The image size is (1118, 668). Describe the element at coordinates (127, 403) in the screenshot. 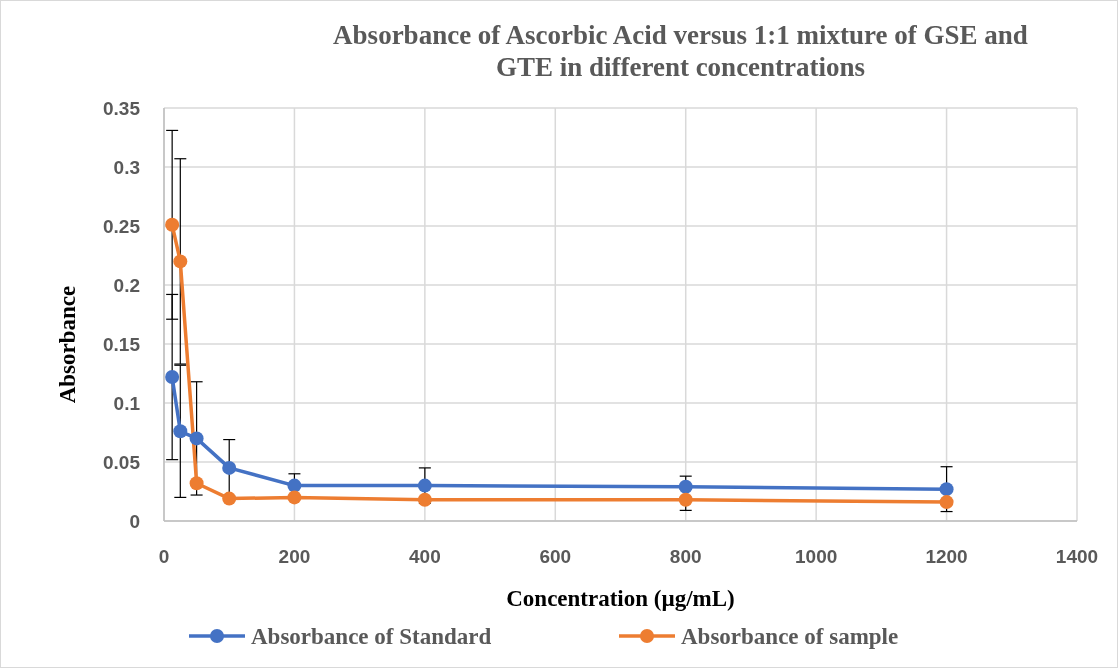

I see `y-tick-label: 0.1` at that location.